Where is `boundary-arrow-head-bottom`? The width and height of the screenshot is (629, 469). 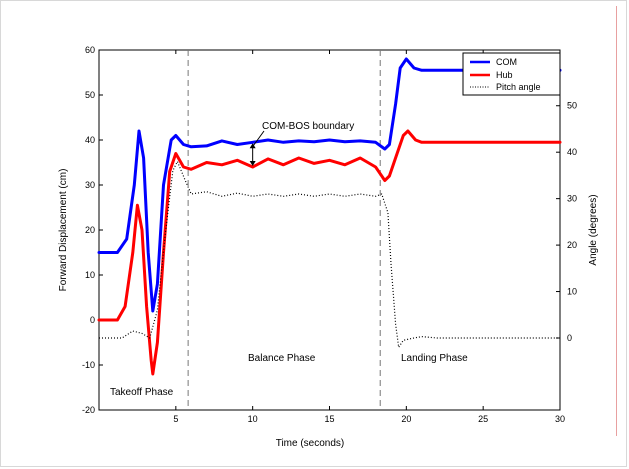 boundary-arrow-head-bottom is located at coordinates (252, 163).